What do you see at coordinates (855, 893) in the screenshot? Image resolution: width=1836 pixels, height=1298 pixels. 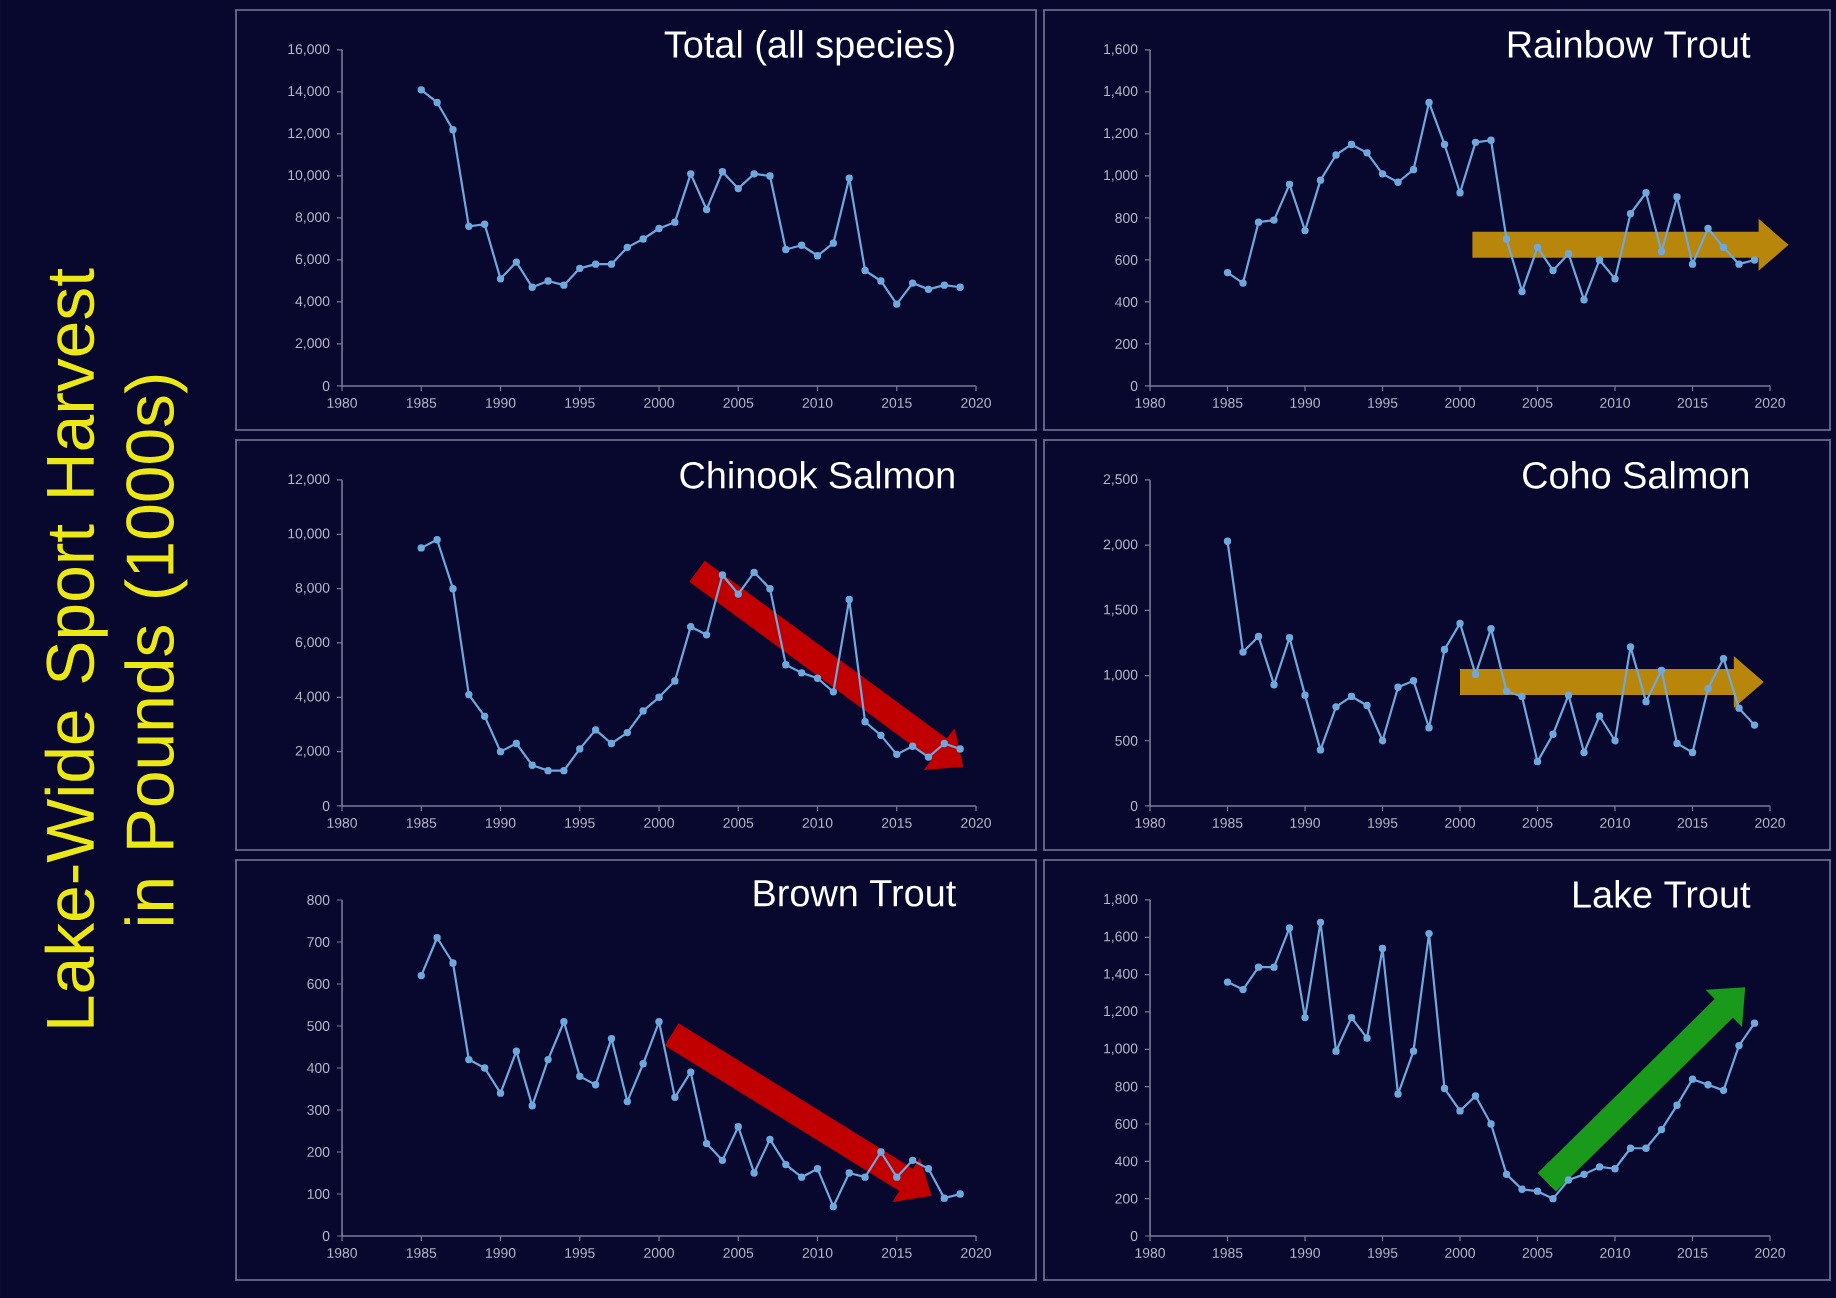 I see `chart-title: Brown Trout` at bounding box center [855, 893].